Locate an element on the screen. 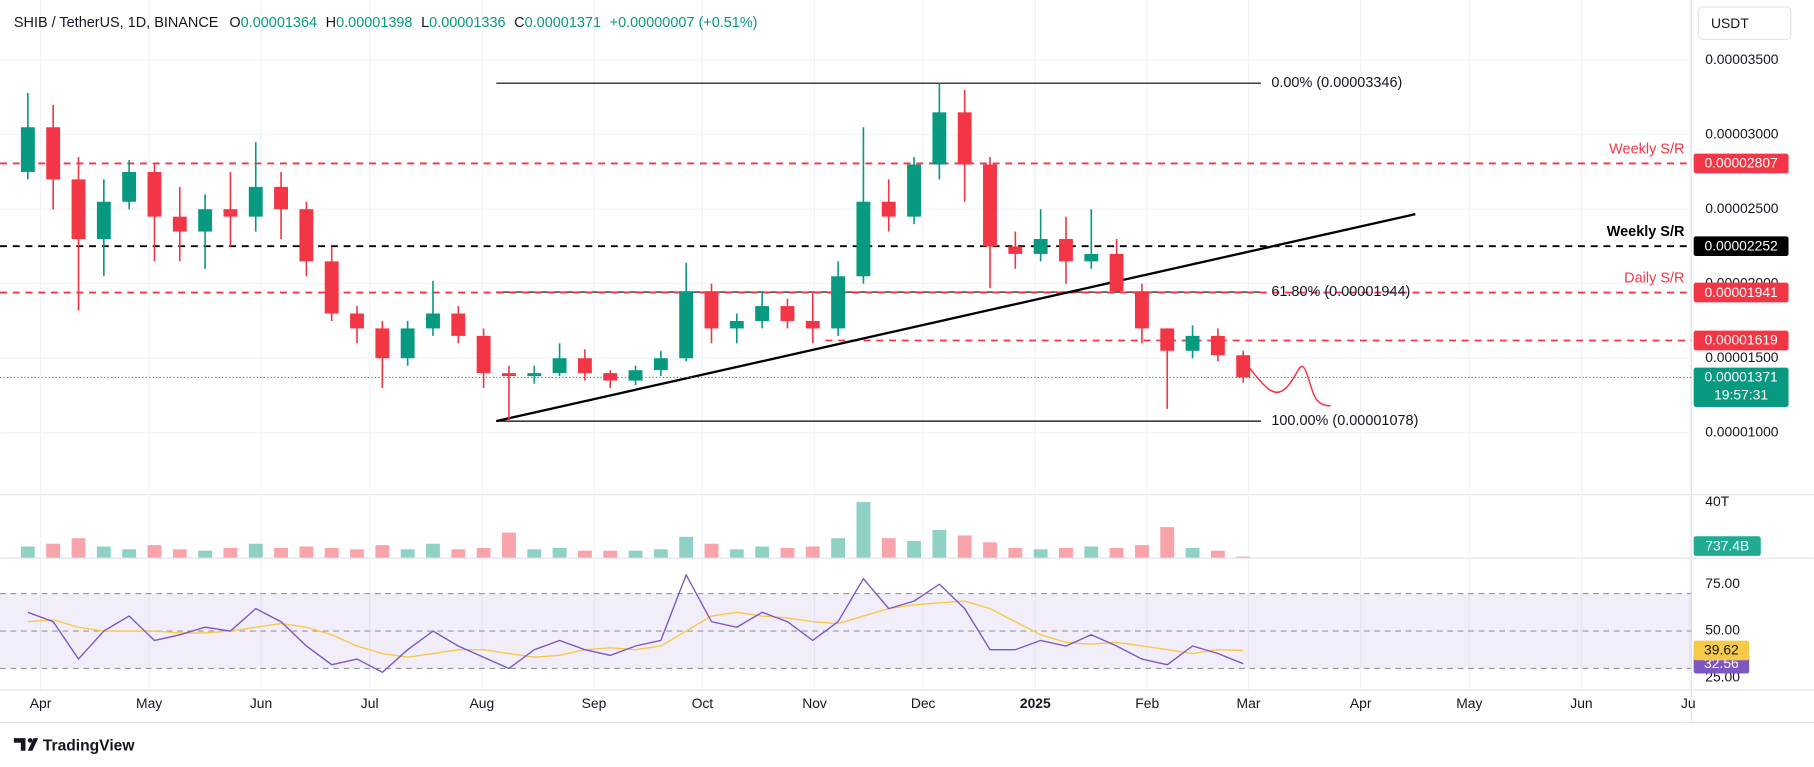  ohlc-key: C is located at coordinates (519, 23).